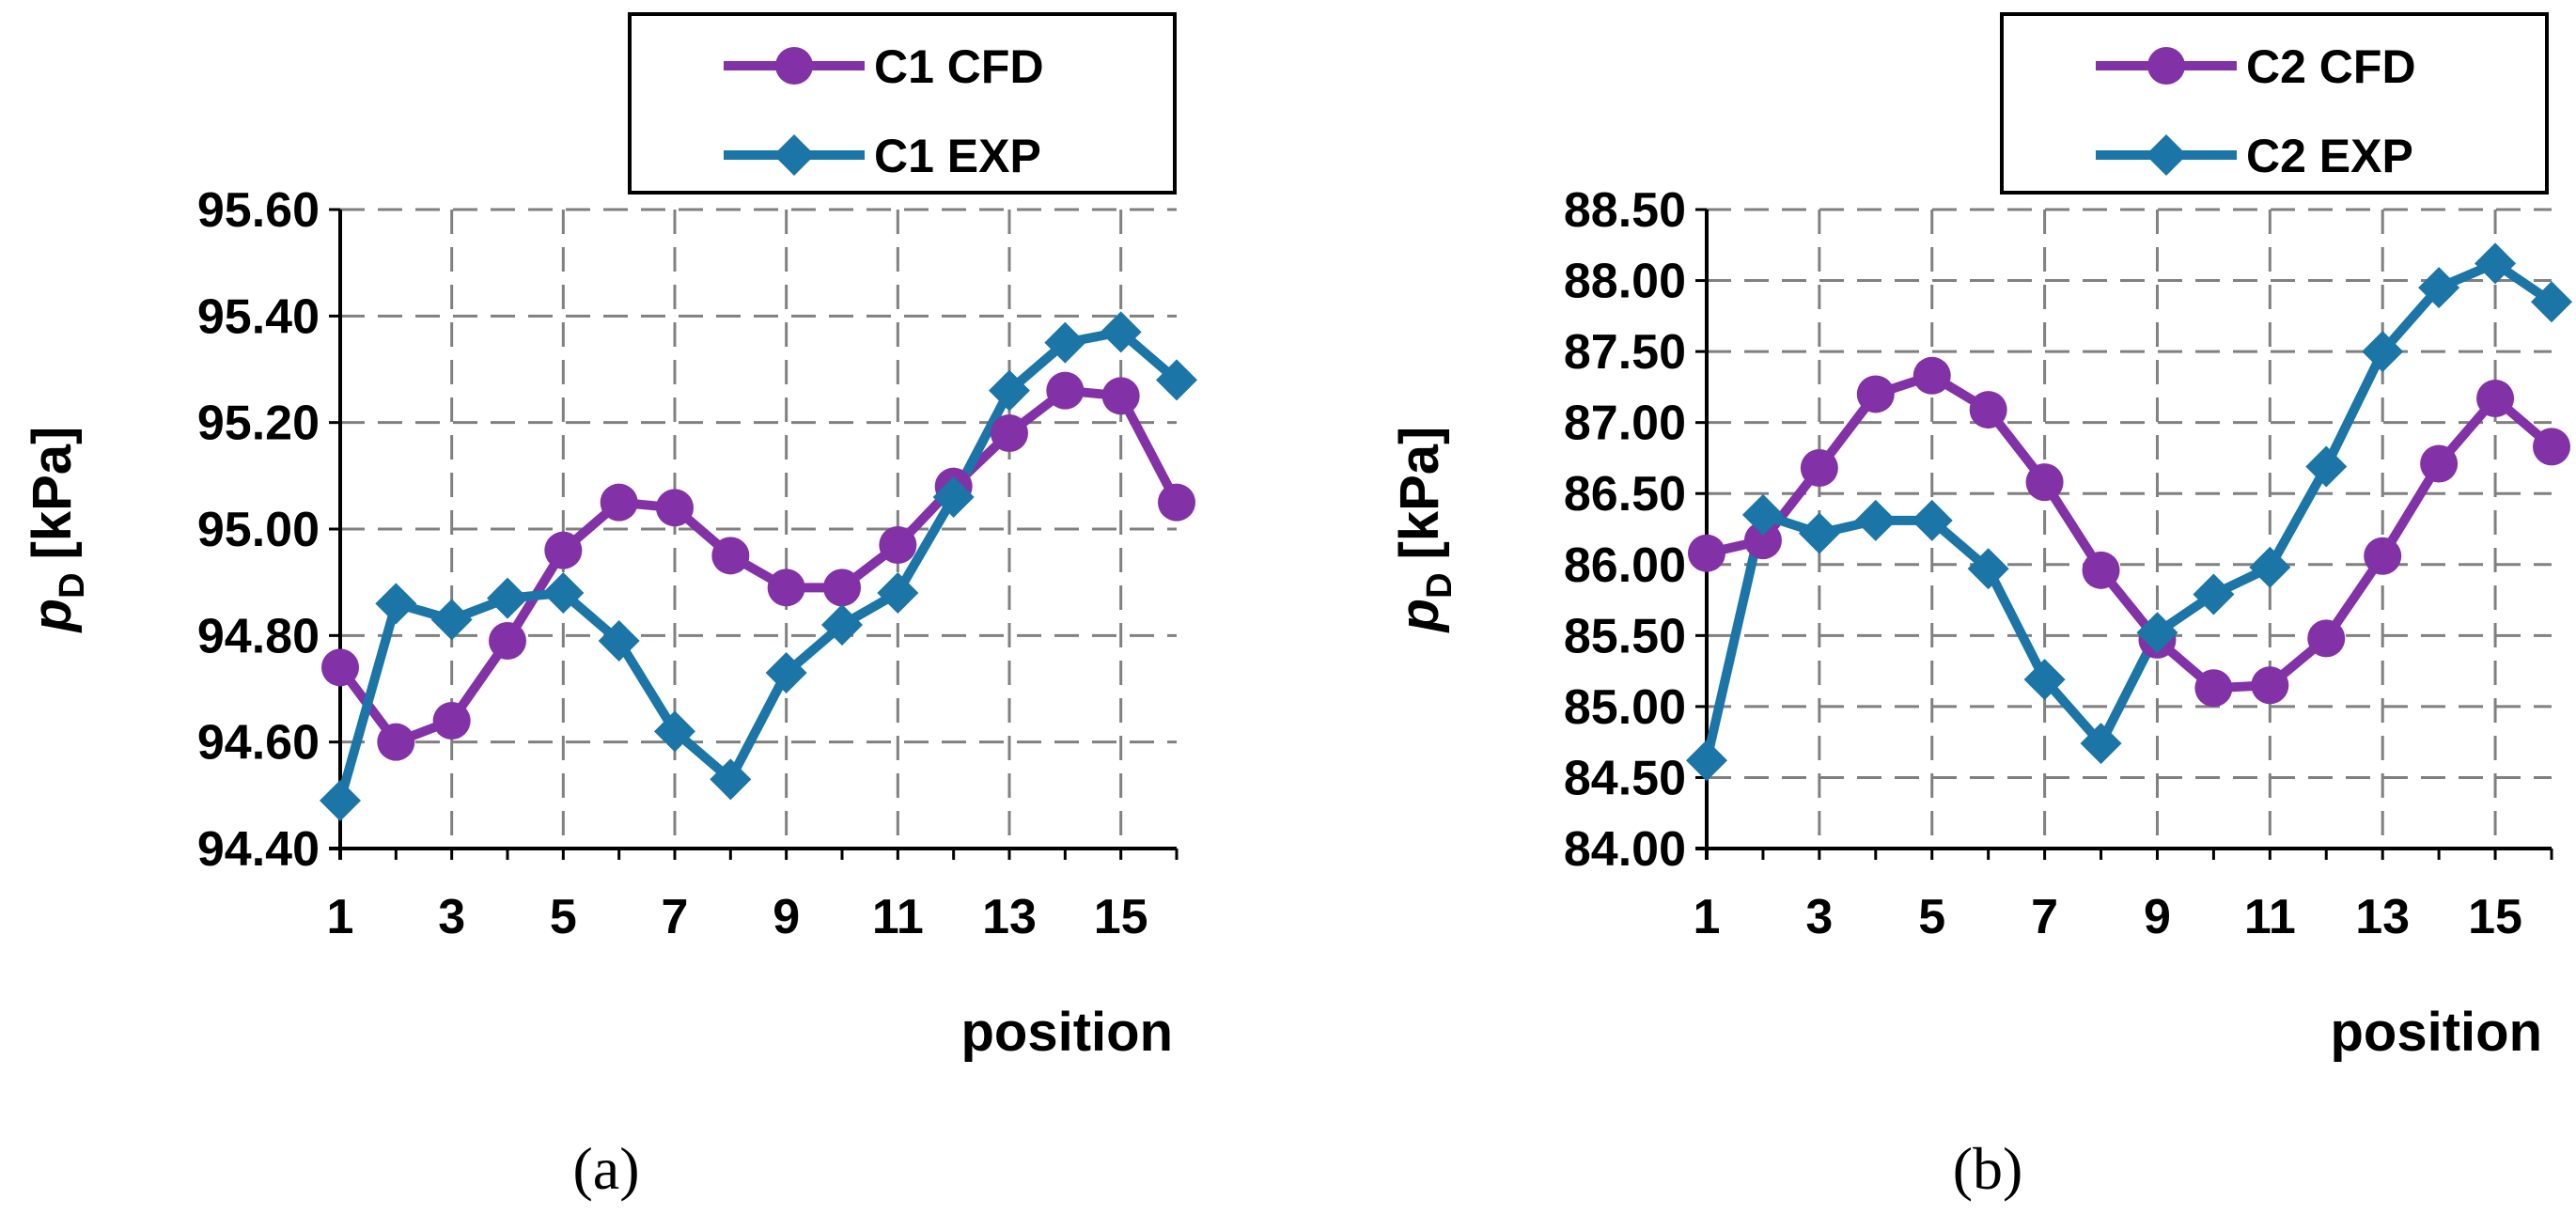  What do you see at coordinates (1625, 778) in the screenshot?
I see `y-tick-label: 84.50` at bounding box center [1625, 778].